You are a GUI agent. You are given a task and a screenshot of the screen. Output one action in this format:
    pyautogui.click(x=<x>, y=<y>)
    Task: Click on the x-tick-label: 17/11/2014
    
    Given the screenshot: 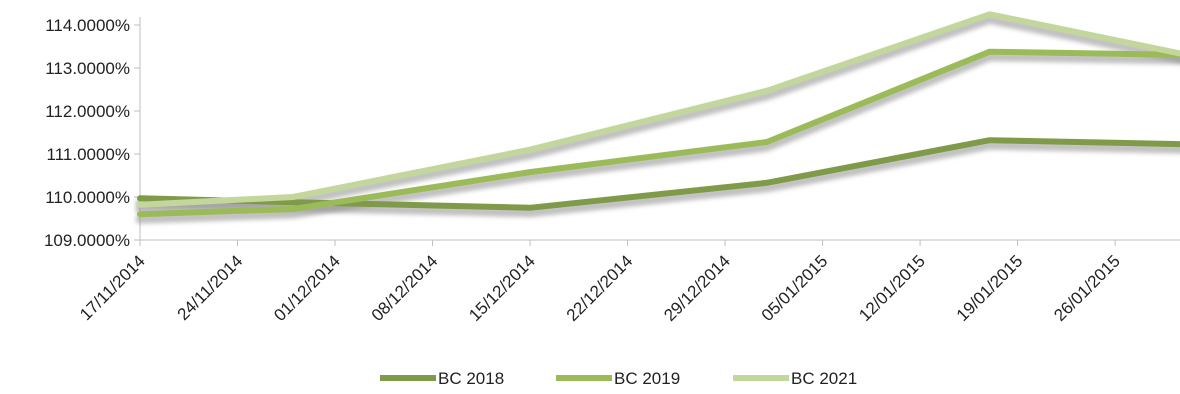 What is the action you would take?
    pyautogui.click(x=112, y=287)
    